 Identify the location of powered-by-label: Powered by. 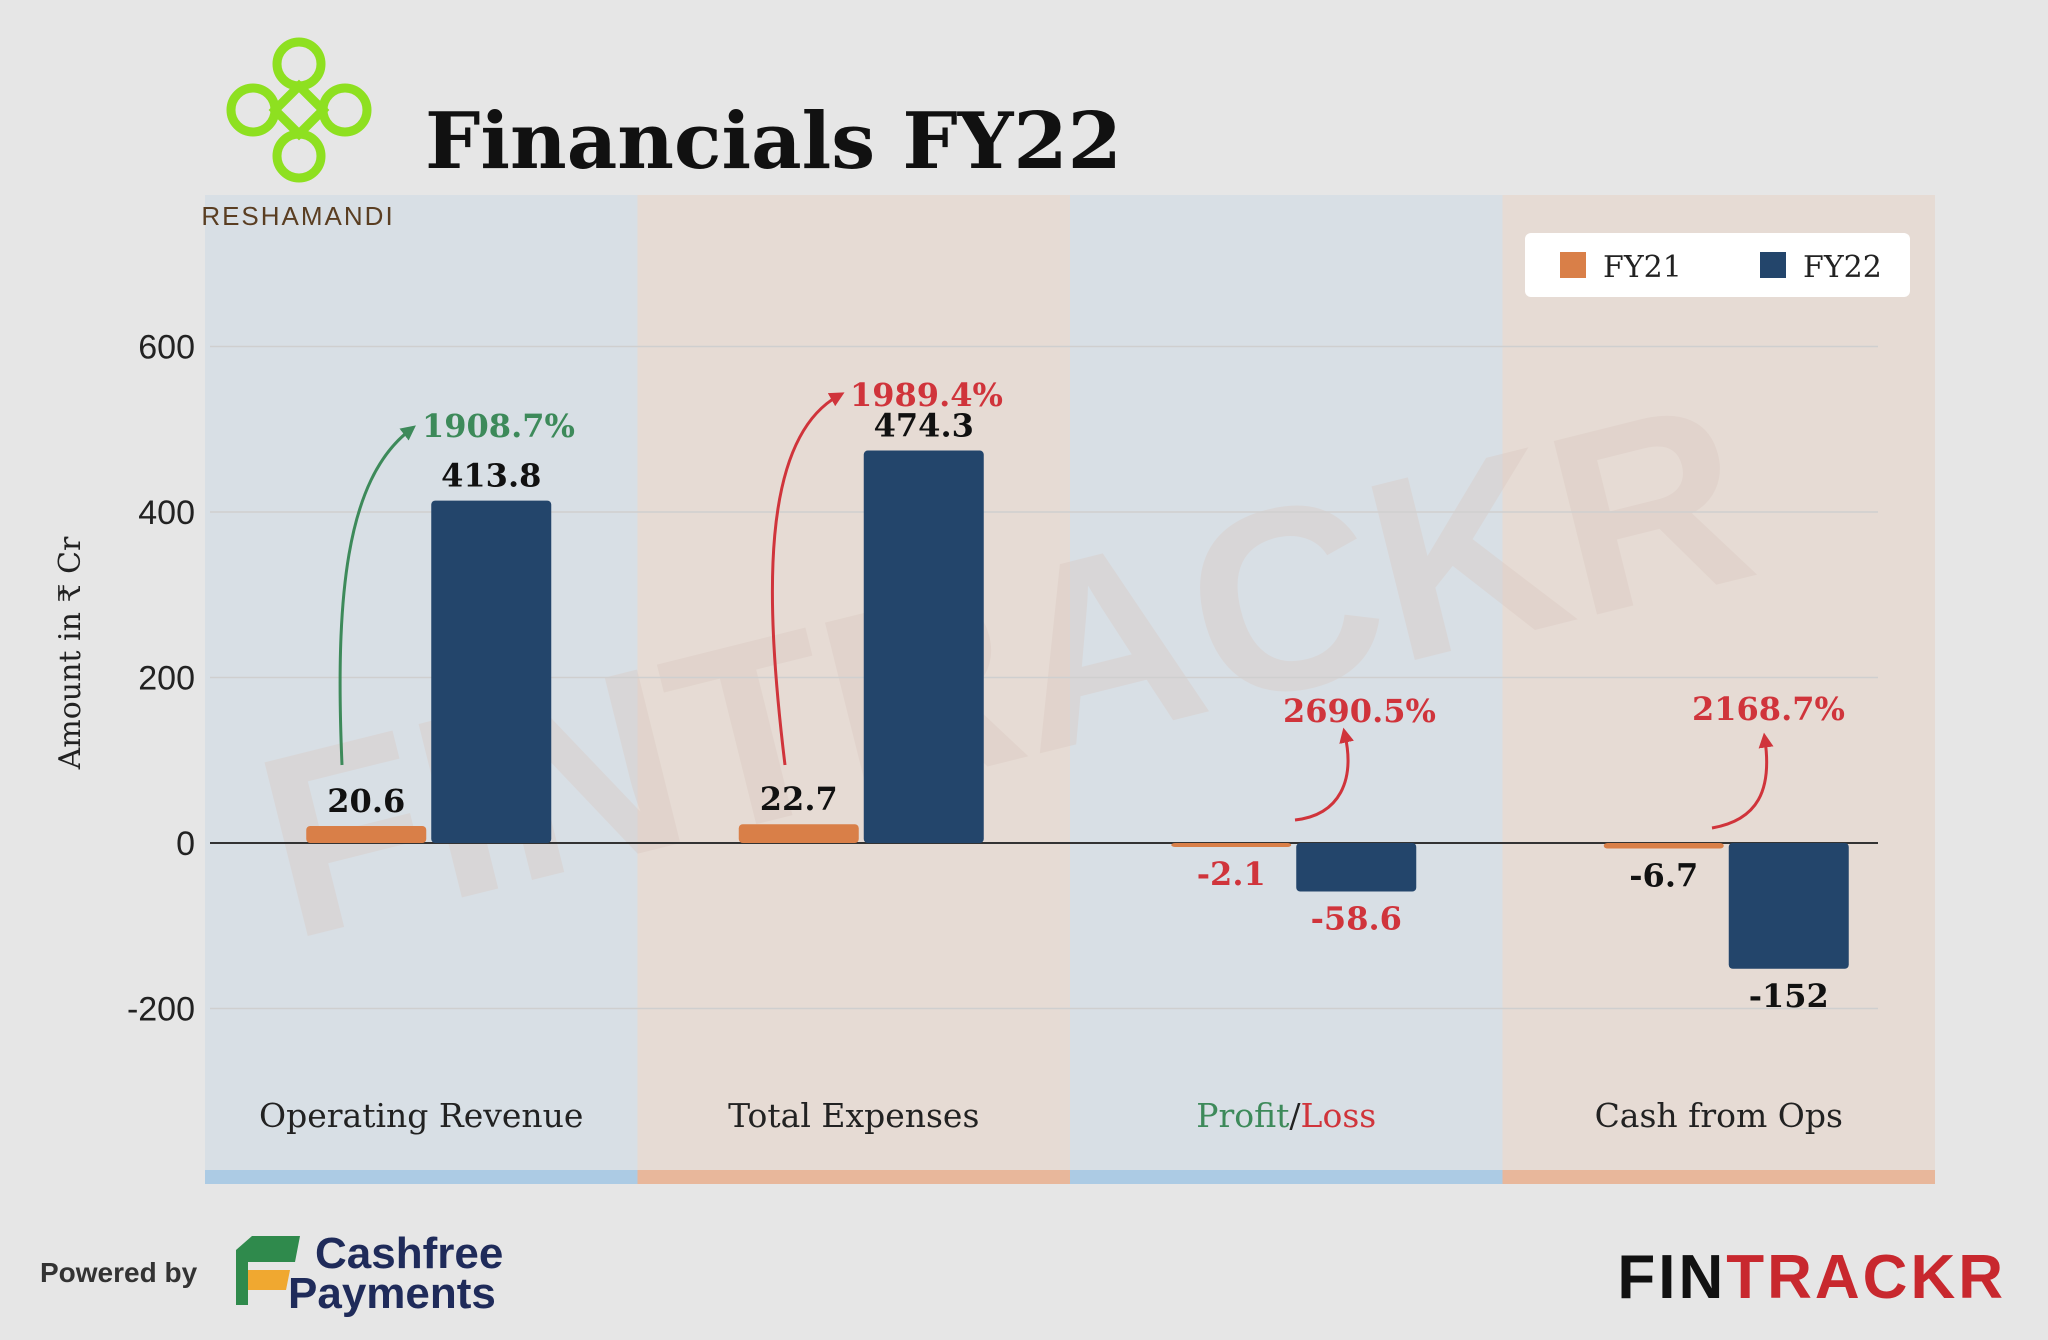
(119, 1272).